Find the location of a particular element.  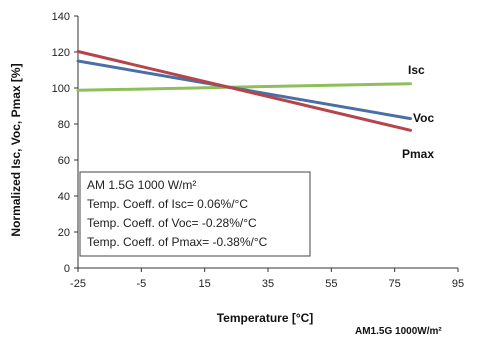

y-axis-title: Normalized Isc, Voc, Pmax [%] is located at coordinates (16, 149).